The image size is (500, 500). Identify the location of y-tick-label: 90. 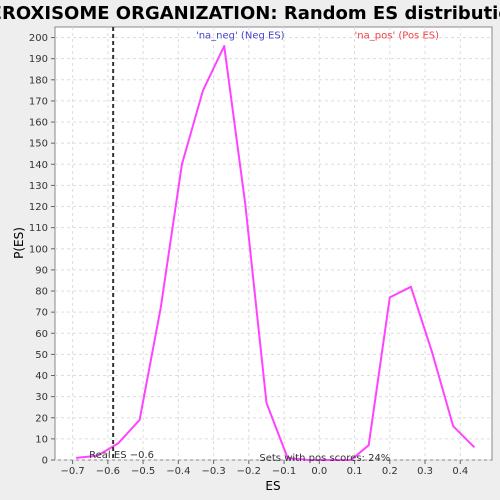
(41, 270).